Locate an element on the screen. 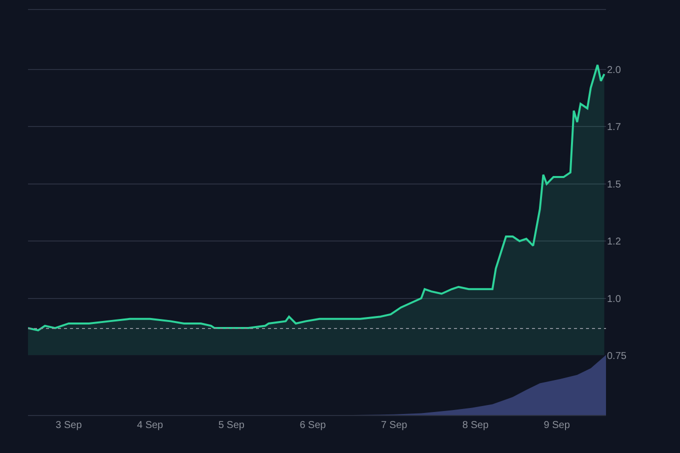 This screenshot has height=453, width=680. y-tick-label: 1.7 is located at coordinates (614, 128).